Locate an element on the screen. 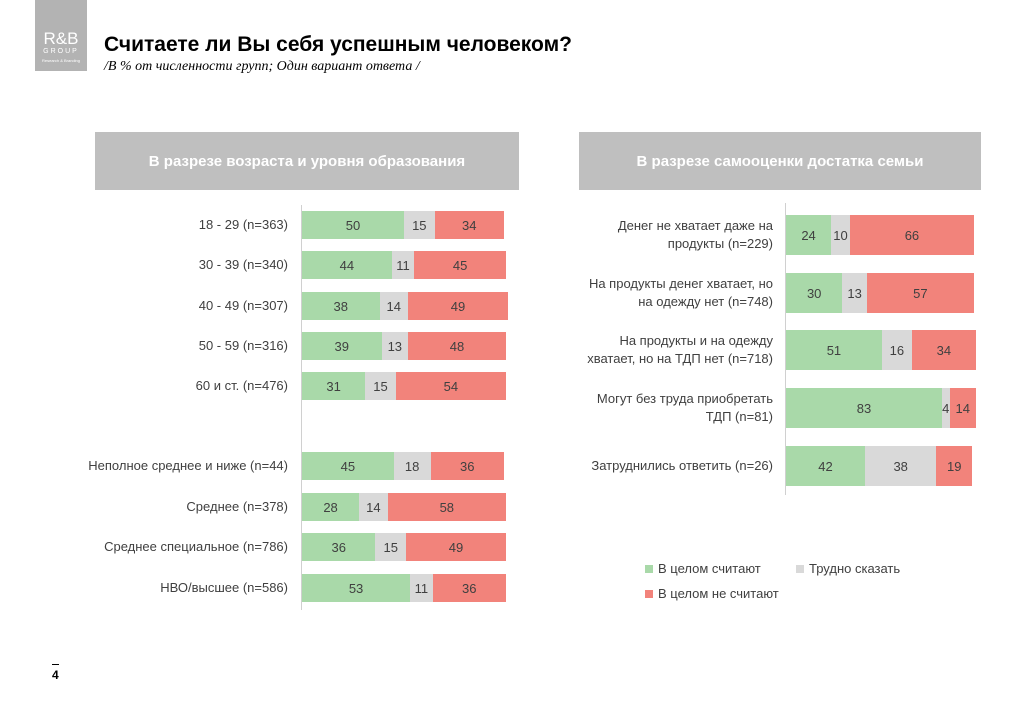  bar-segment-hard: 38 is located at coordinates (900, 466).